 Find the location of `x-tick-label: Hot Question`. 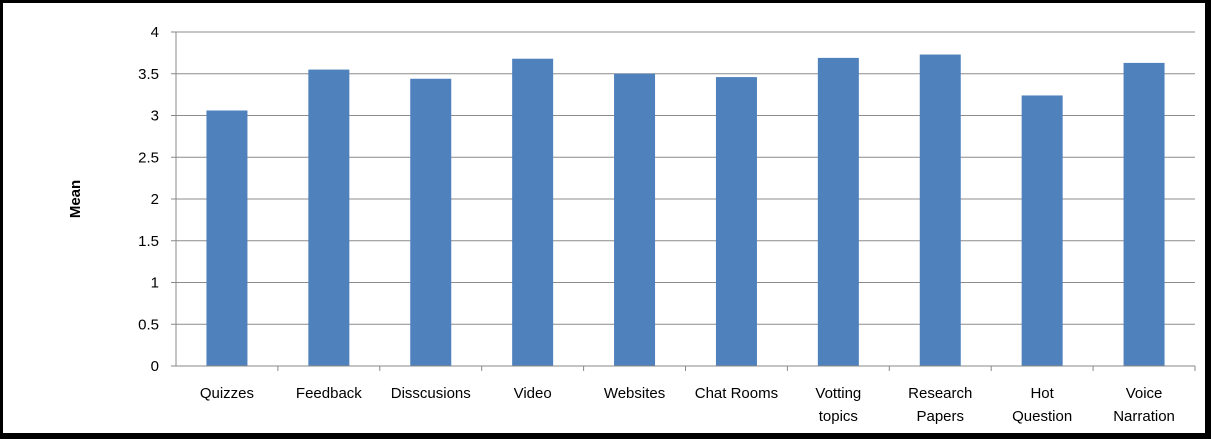

x-tick-label: Hot Question is located at coordinates (1042, 405).